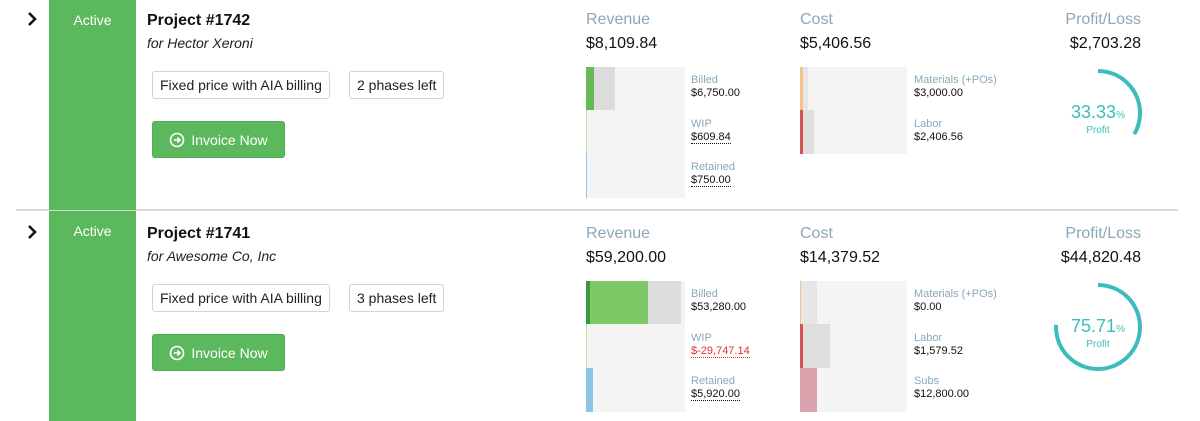 The height and width of the screenshot is (421, 1200). I want to click on retained-amount: $5,920.00, so click(715, 394).